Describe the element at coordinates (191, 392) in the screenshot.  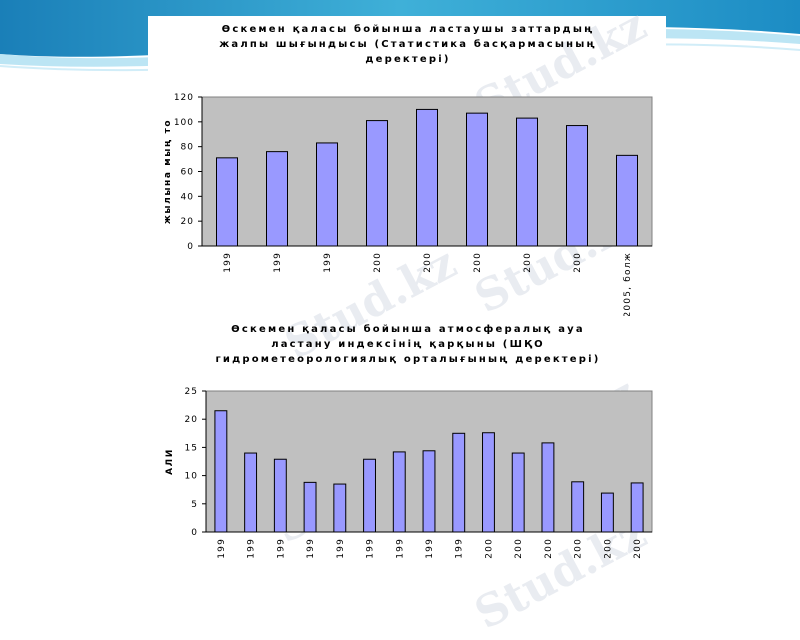
I see `y-tick-label: 25` at that location.